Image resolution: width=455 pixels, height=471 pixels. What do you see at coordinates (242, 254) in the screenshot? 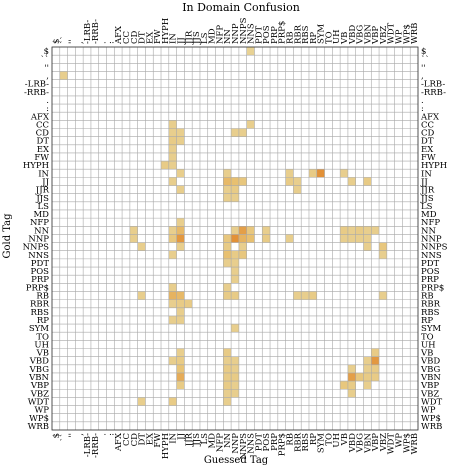
I see `cell-nns-nnps` at bounding box center [242, 254].